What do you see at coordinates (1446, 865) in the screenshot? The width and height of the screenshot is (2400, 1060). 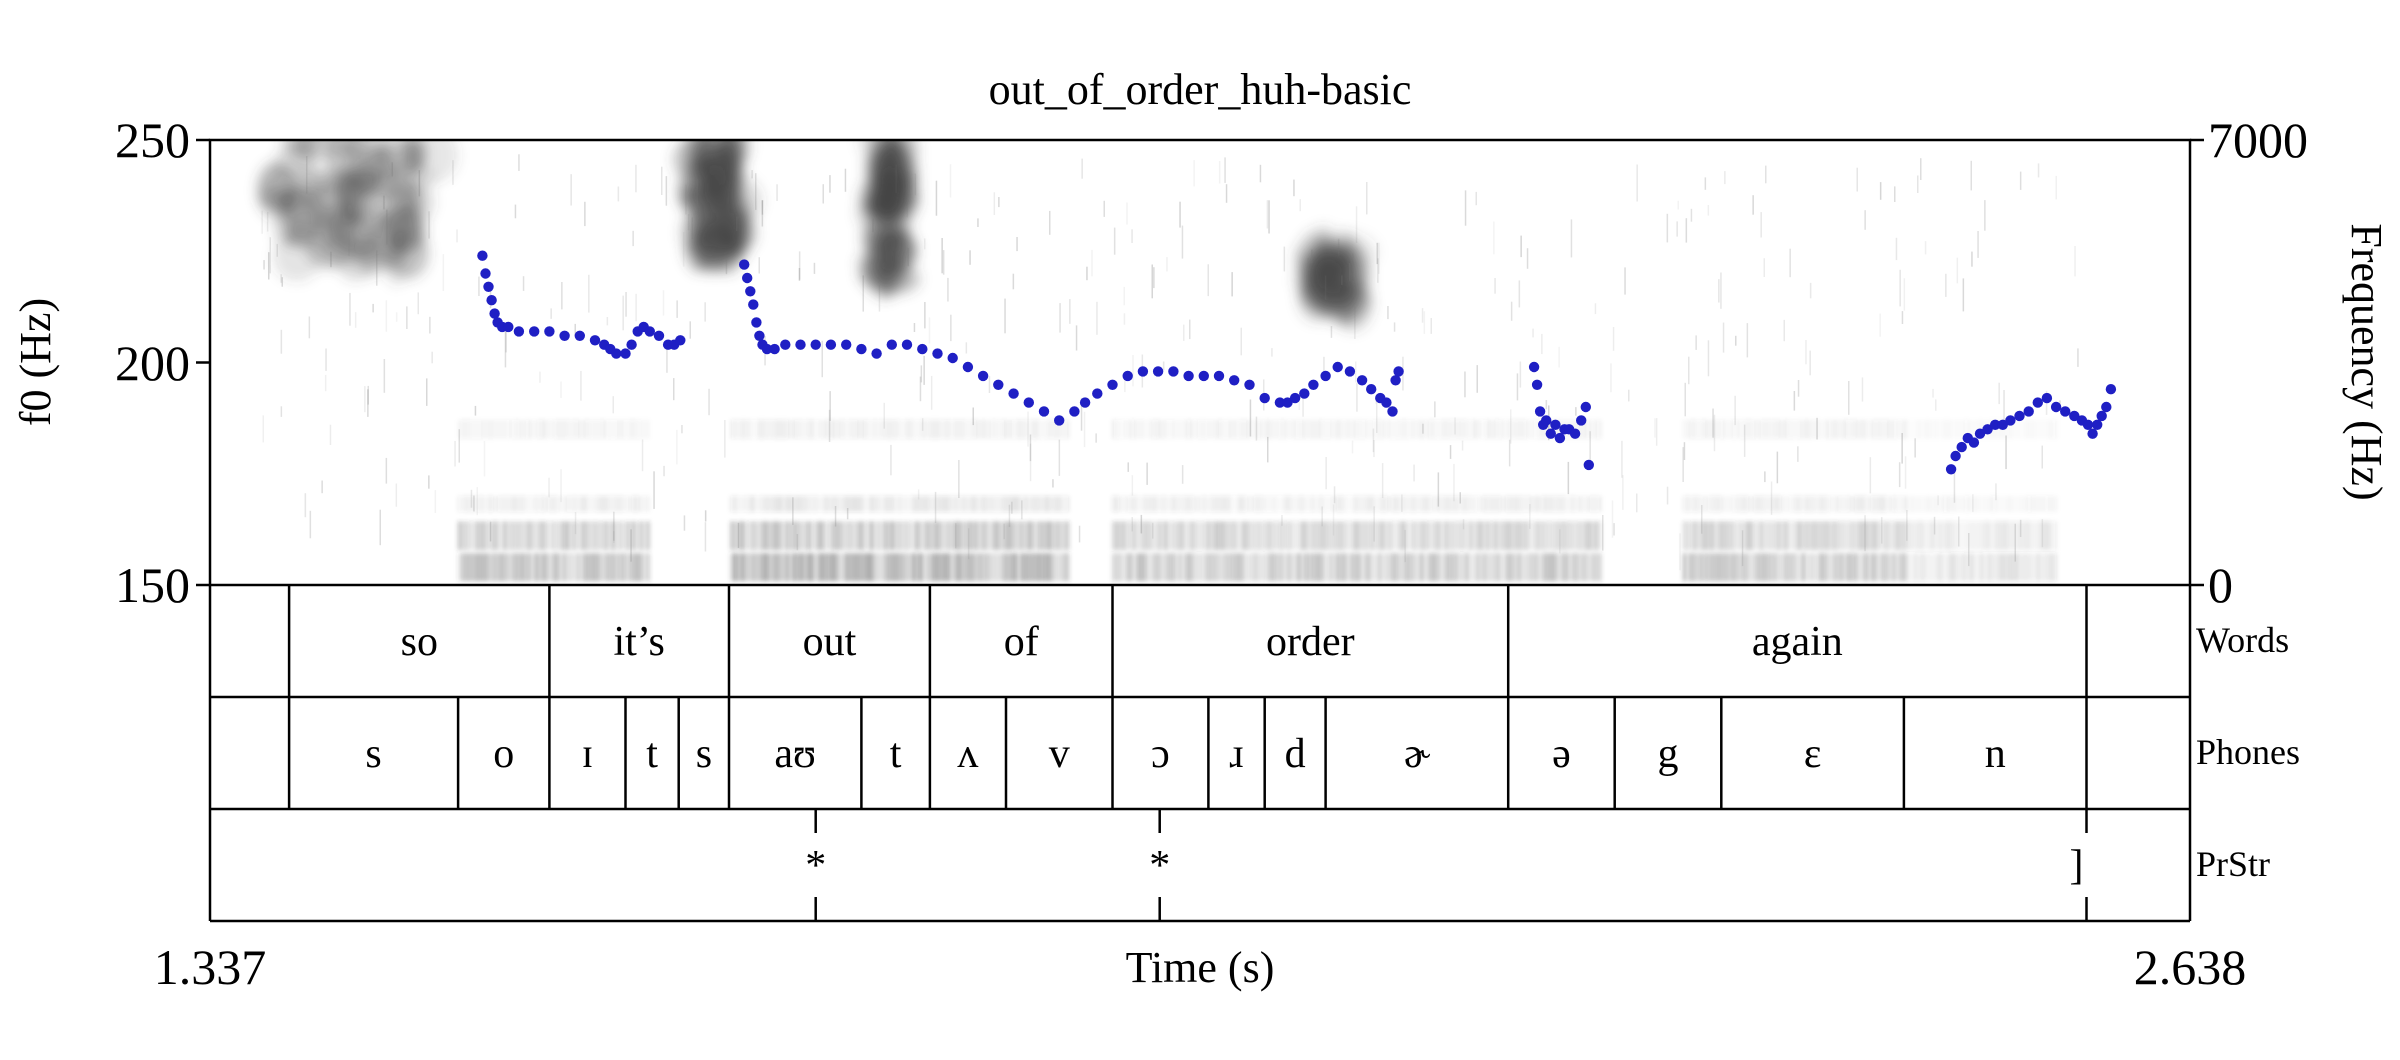 I see `tier-prstr: * *]` at bounding box center [1446, 865].